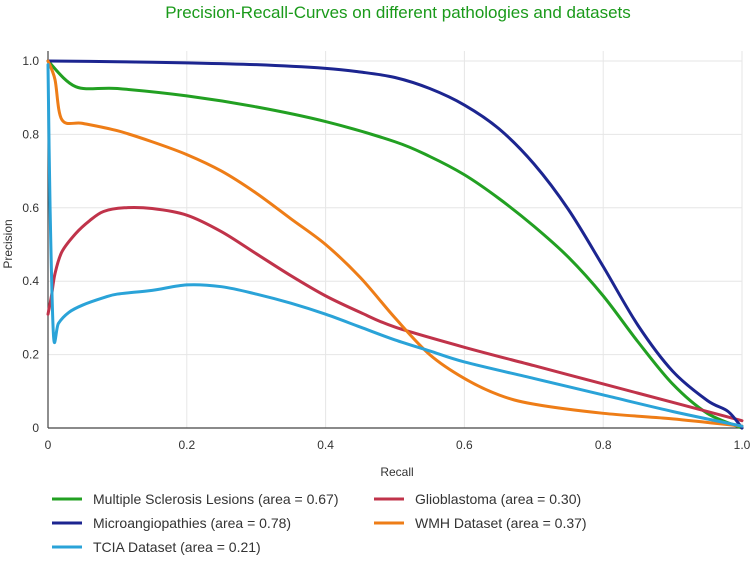  I want to click on legend-item-4: TCIA Dataset (area = 0.21), so click(156, 547).